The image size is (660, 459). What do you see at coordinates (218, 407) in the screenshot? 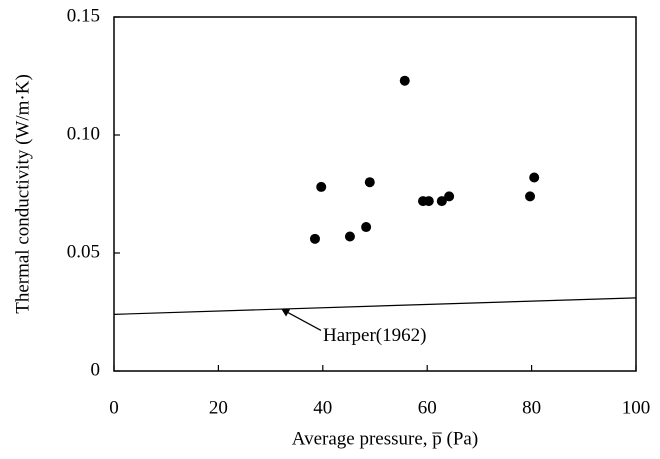
I see `x-tick-label: 20` at bounding box center [218, 407].